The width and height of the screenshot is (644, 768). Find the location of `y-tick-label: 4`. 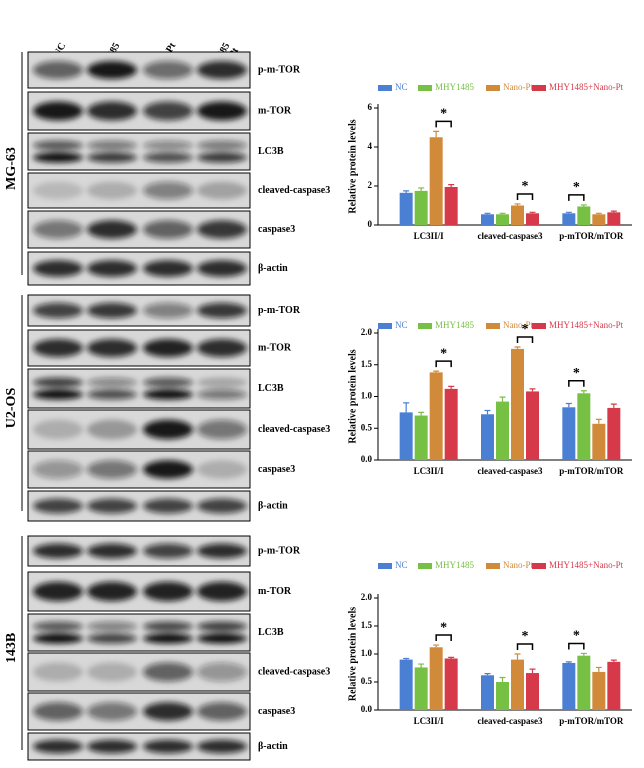

y-tick-label: 4 is located at coordinates (370, 146).